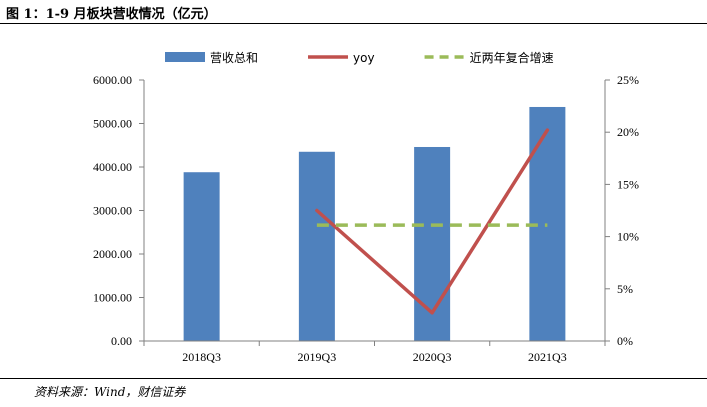 This screenshot has height=407, width=707. Describe the element at coordinates (628, 80) in the screenshot. I see `y-right-tick-label: 25%` at that location.